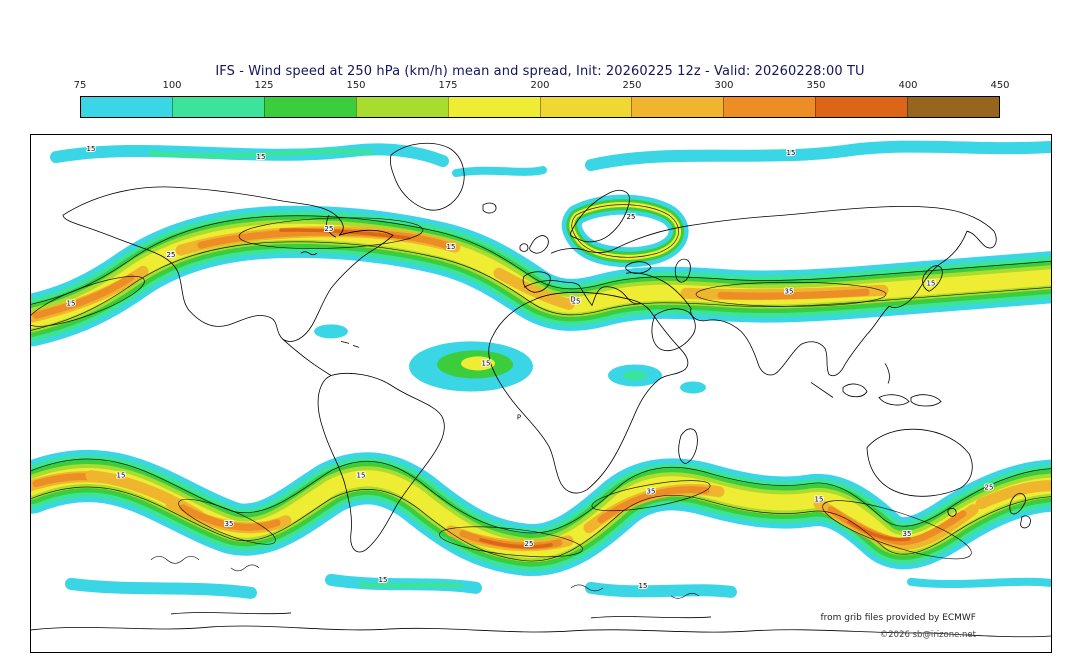 The width and height of the screenshot is (1080, 658). I want to click on colorbar-ticks: 75 100 125 150 175 200 250 300 350 400 450, so click(542, 87).